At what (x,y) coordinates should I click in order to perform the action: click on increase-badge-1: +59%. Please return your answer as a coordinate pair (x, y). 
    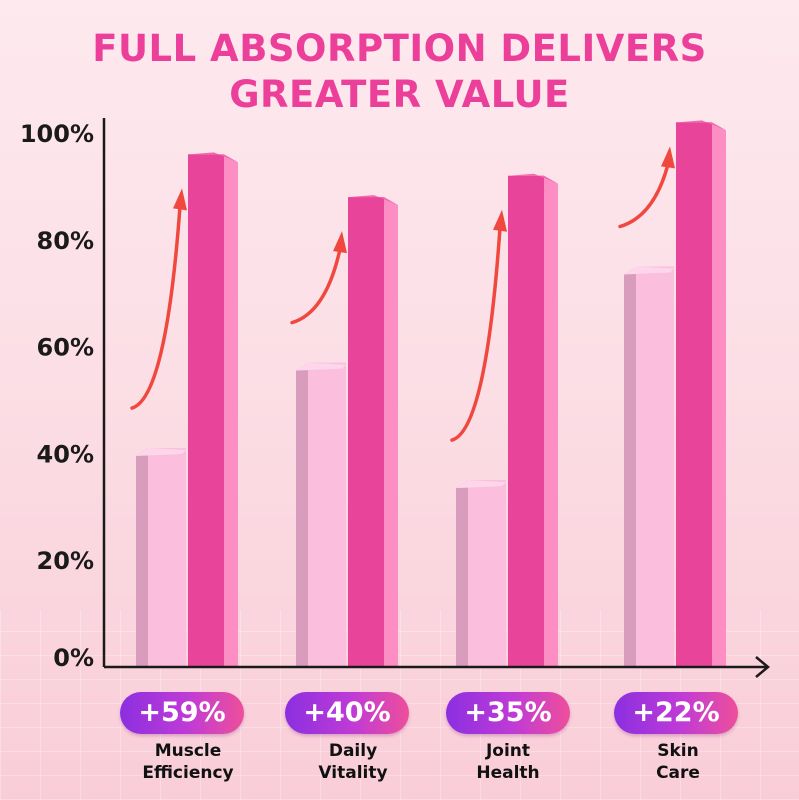
    Looking at the image, I should click on (182, 713).